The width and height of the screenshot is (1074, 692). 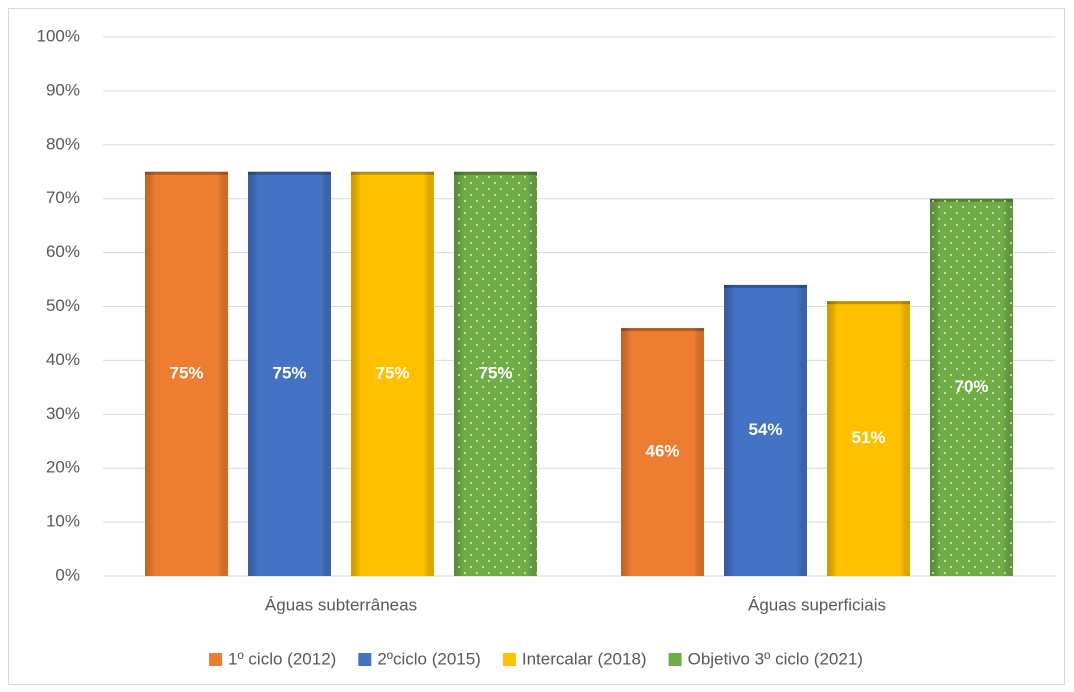 What do you see at coordinates (63, 521) in the screenshot?
I see `y-tick-label: 10%` at bounding box center [63, 521].